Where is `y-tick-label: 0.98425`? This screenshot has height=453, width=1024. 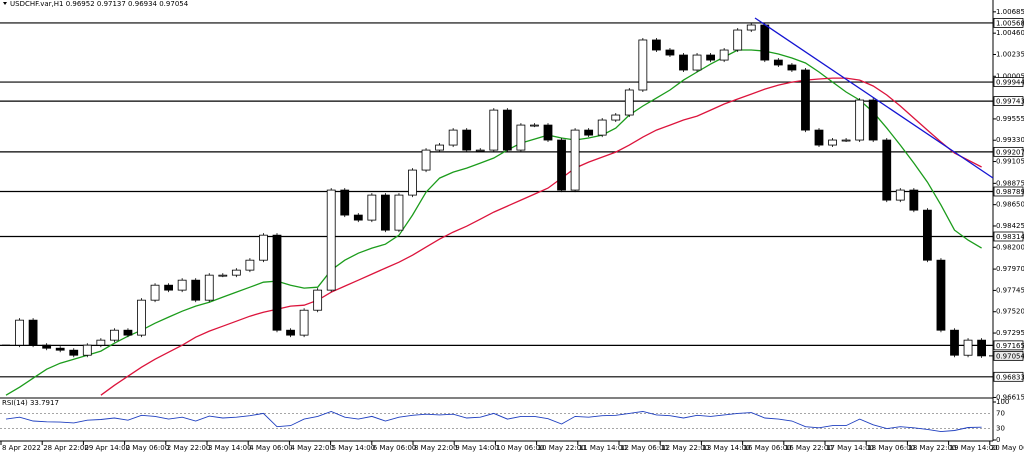 y-tick-label: 0.98425 is located at coordinates (1010, 226).